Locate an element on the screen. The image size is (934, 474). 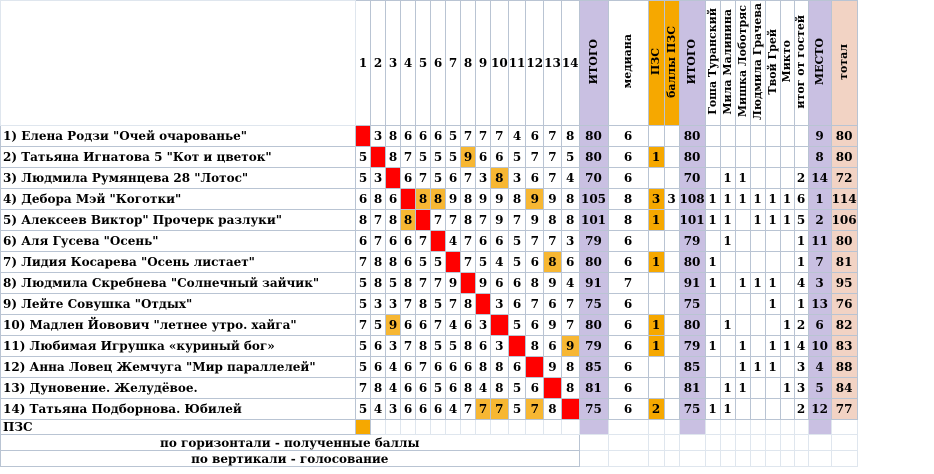
participant-name: 5) Алексеев Виктор" Прочерк разлуки" is located at coordinates (178, 220).